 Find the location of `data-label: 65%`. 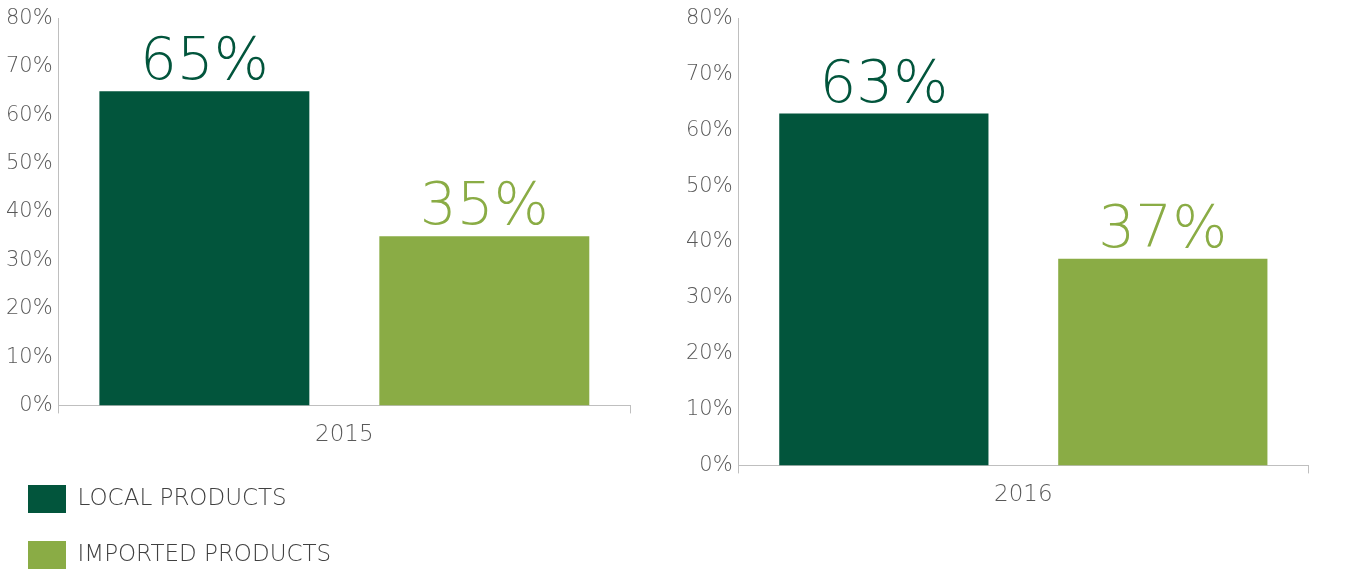

data-label: 65% is located at coordinates (204, 59).